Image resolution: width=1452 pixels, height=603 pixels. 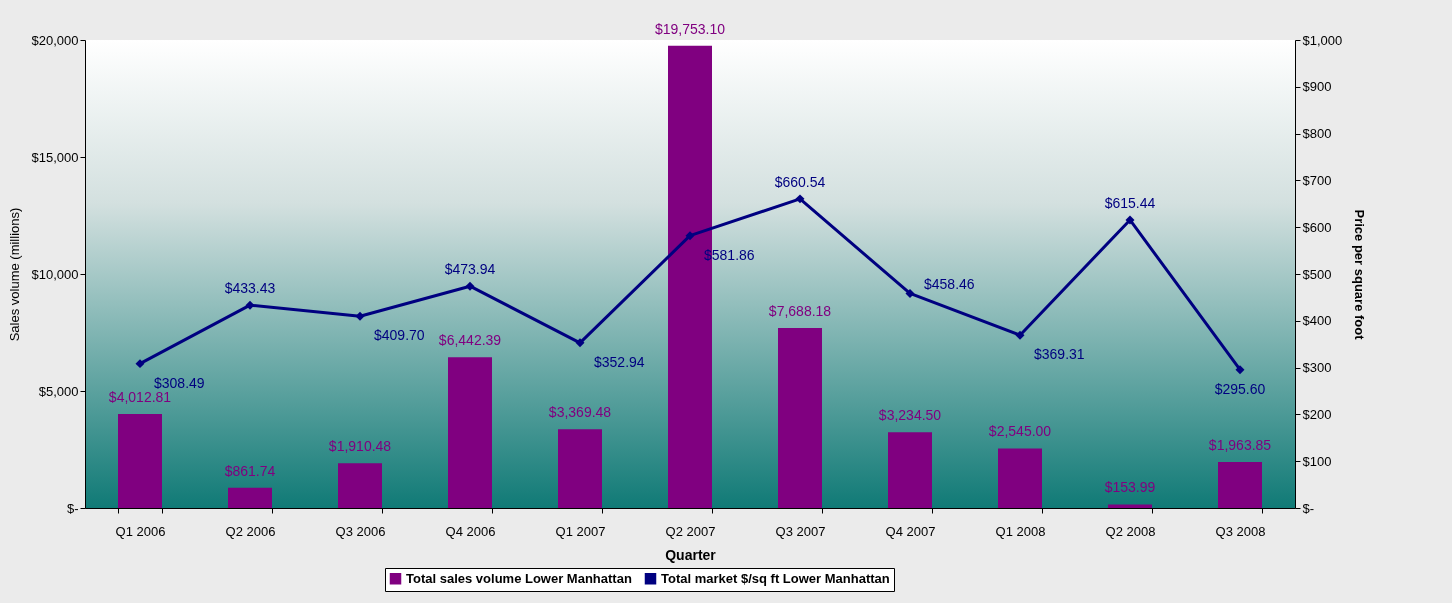 I want to click on data-label: $7,688.18, so click(x=800, y=311).